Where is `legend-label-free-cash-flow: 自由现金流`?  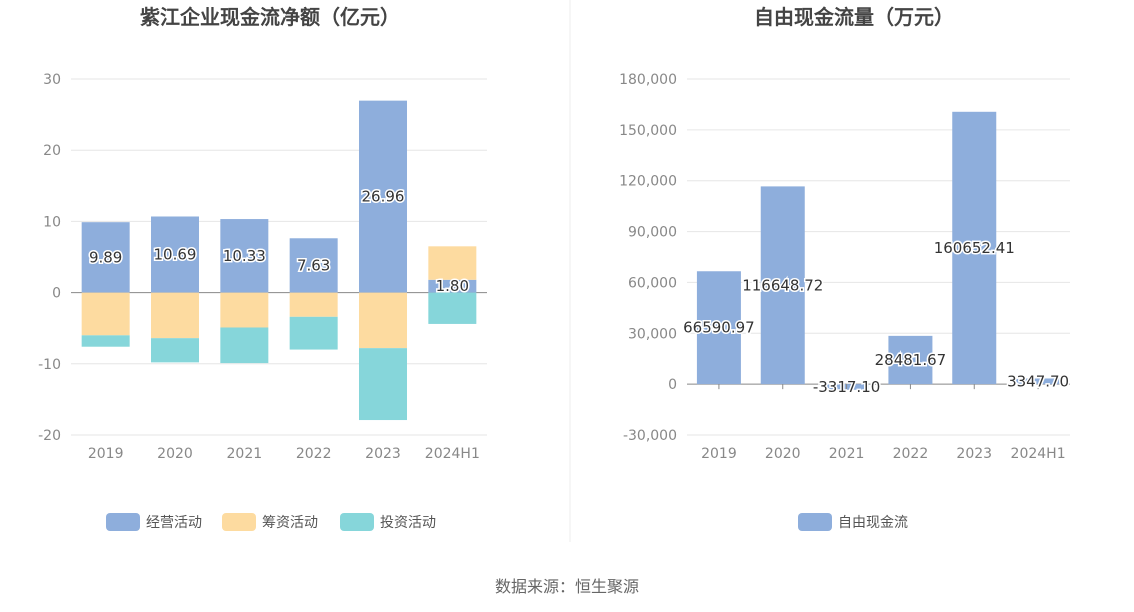 legend-label-free-cash-flow: 自由现金流 is located at coordinates (873, 523).